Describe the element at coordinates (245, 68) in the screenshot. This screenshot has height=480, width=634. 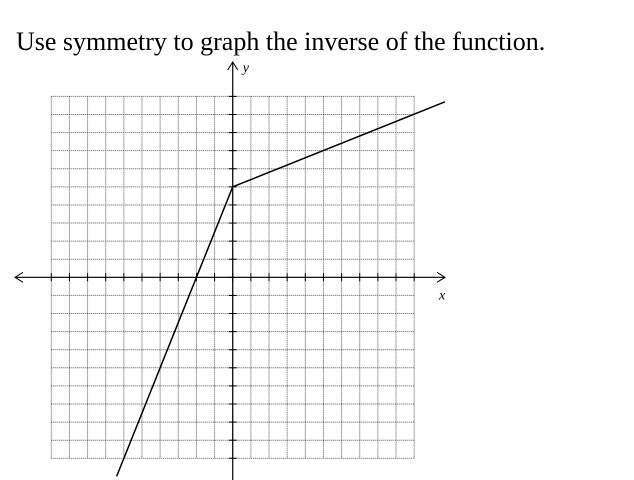
I see `y-axis-label: y` at that location.